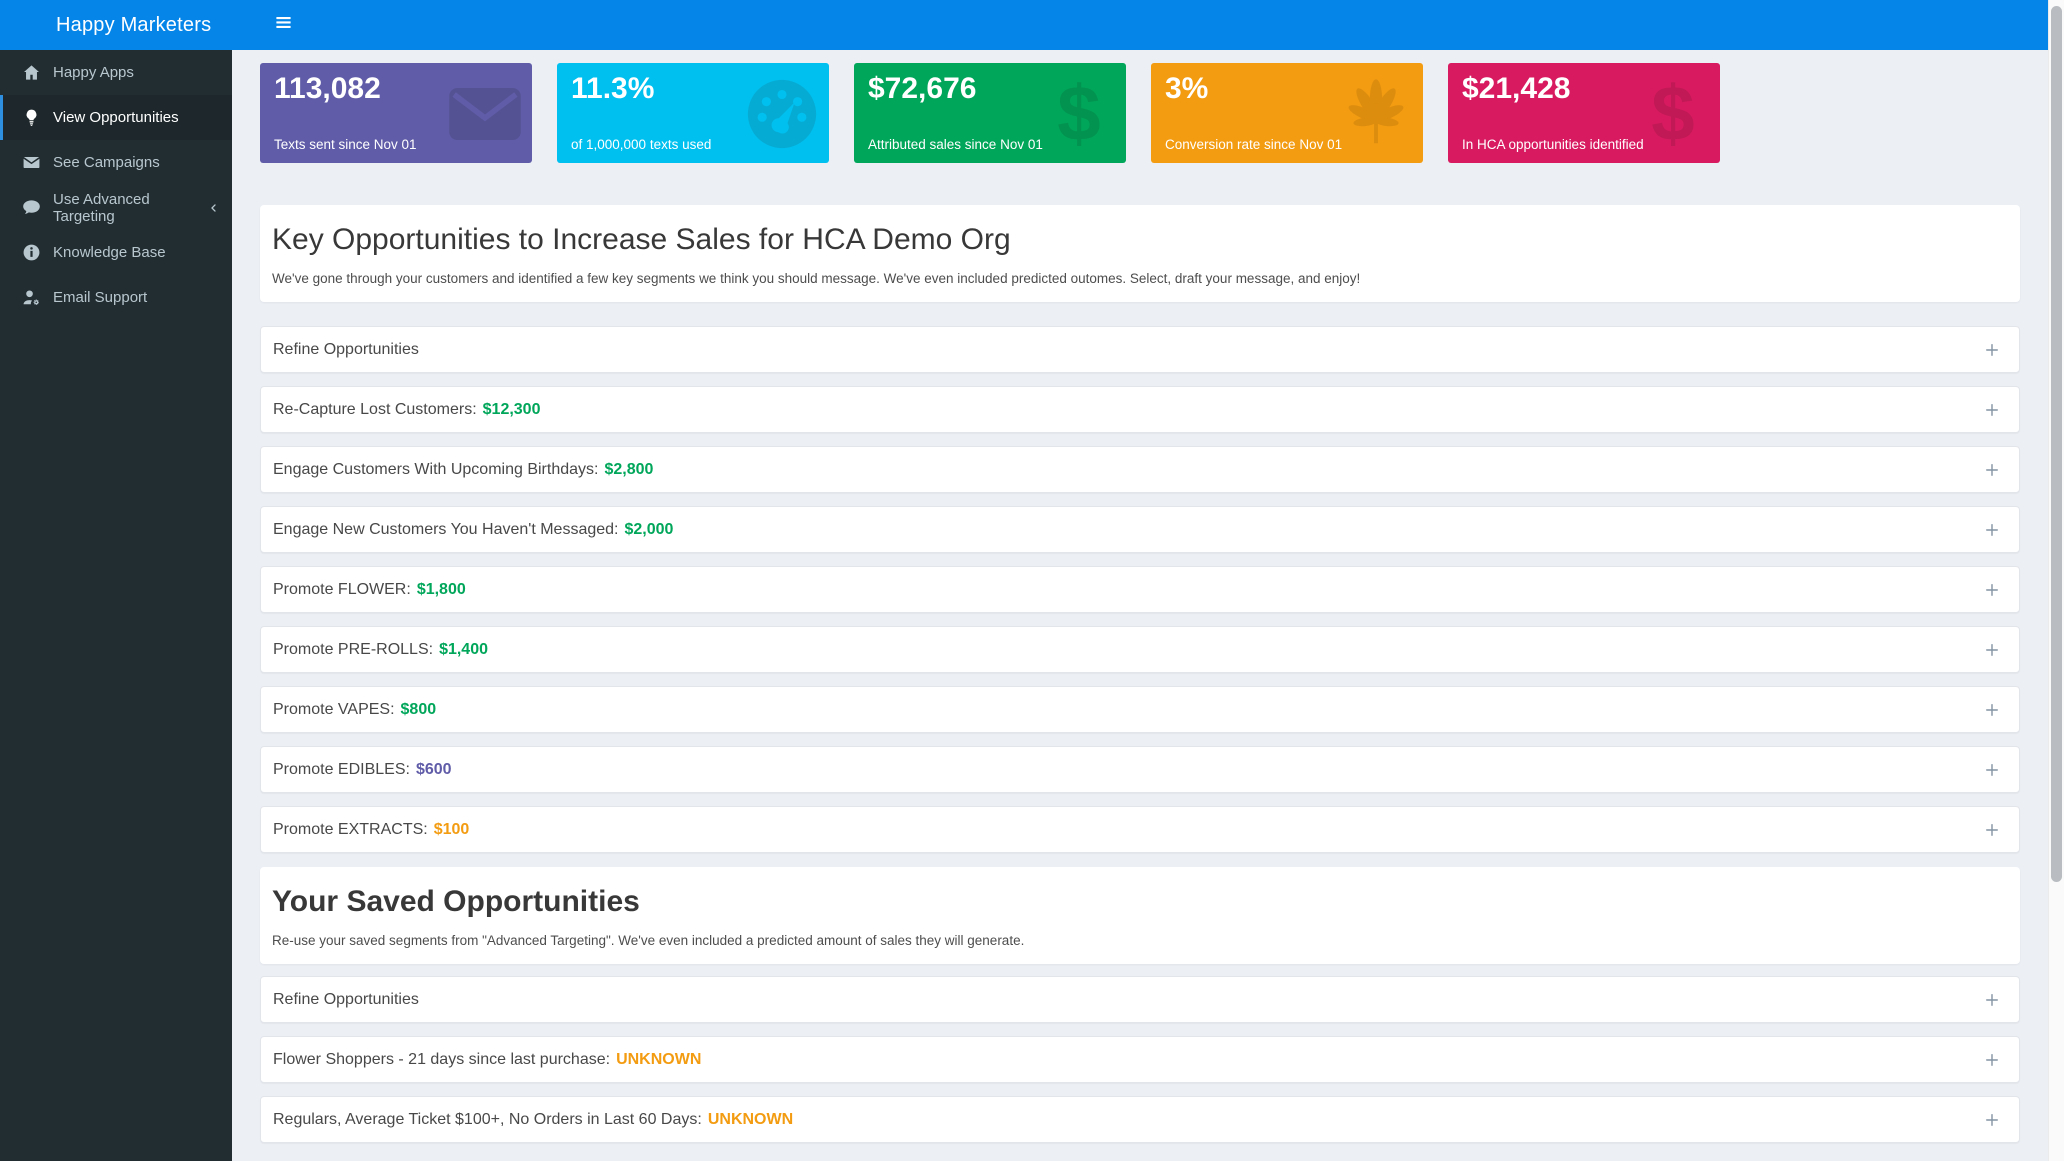 This screenshot has height=1161, width=2064. Describe the element at coordinates (1140, 409) in the screenshot. I see `opportunity-row-re-capture-lost-customers: Re-Capture Lost Customers: $12,300` at that location.